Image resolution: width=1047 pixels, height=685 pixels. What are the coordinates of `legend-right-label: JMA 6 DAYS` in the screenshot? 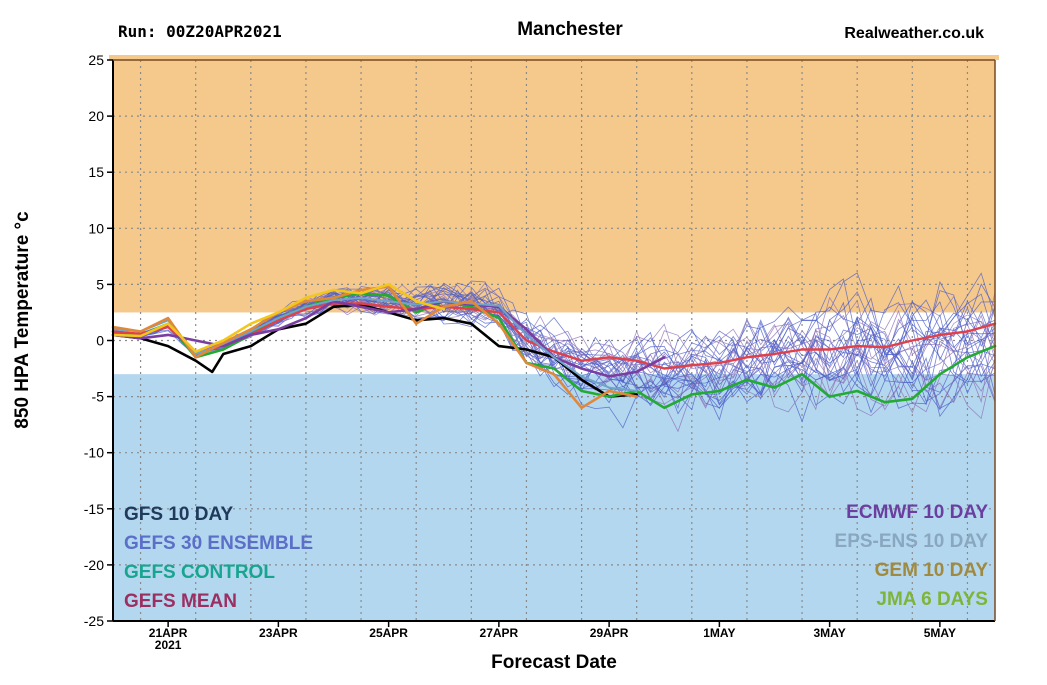 It's located at (932, 599).